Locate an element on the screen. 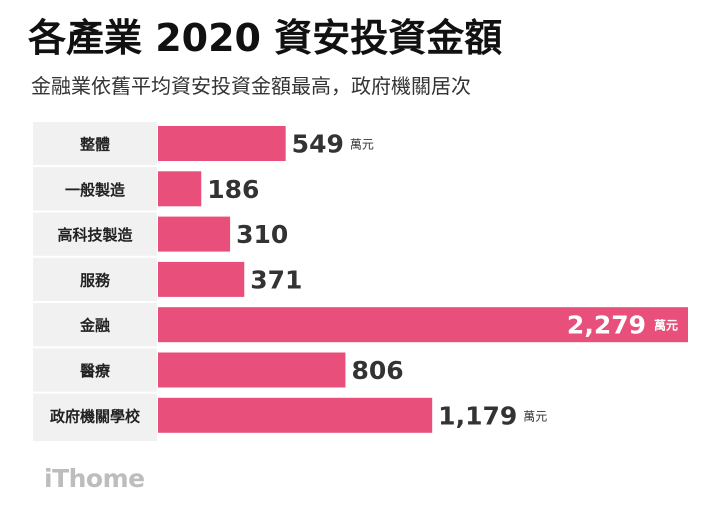 This screenshot has height=520, width=720. chart-title: 各產業 2020 資安投資金額 is located at coordinates (265, 38).